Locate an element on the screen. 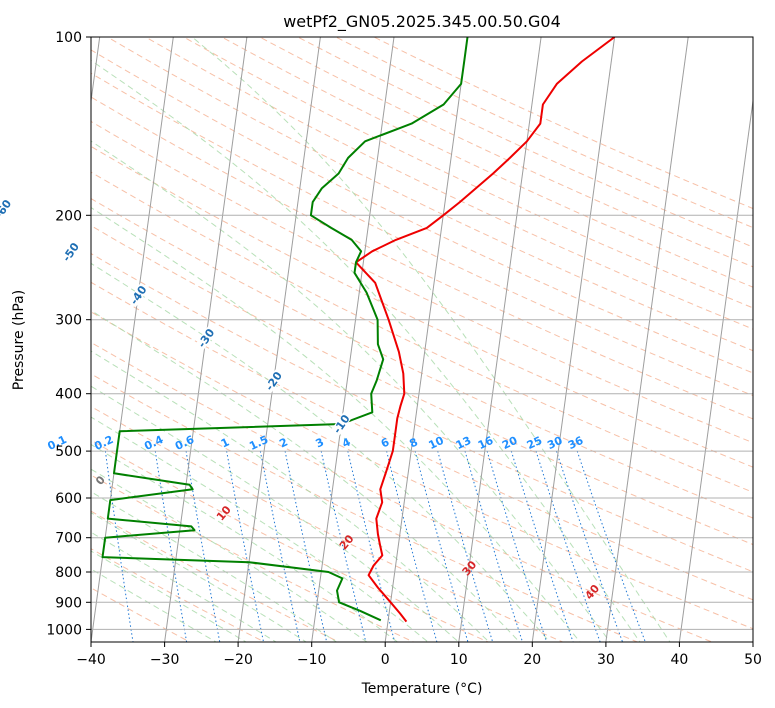  isotherm-label: -40 is located at coordinates (139, 295).